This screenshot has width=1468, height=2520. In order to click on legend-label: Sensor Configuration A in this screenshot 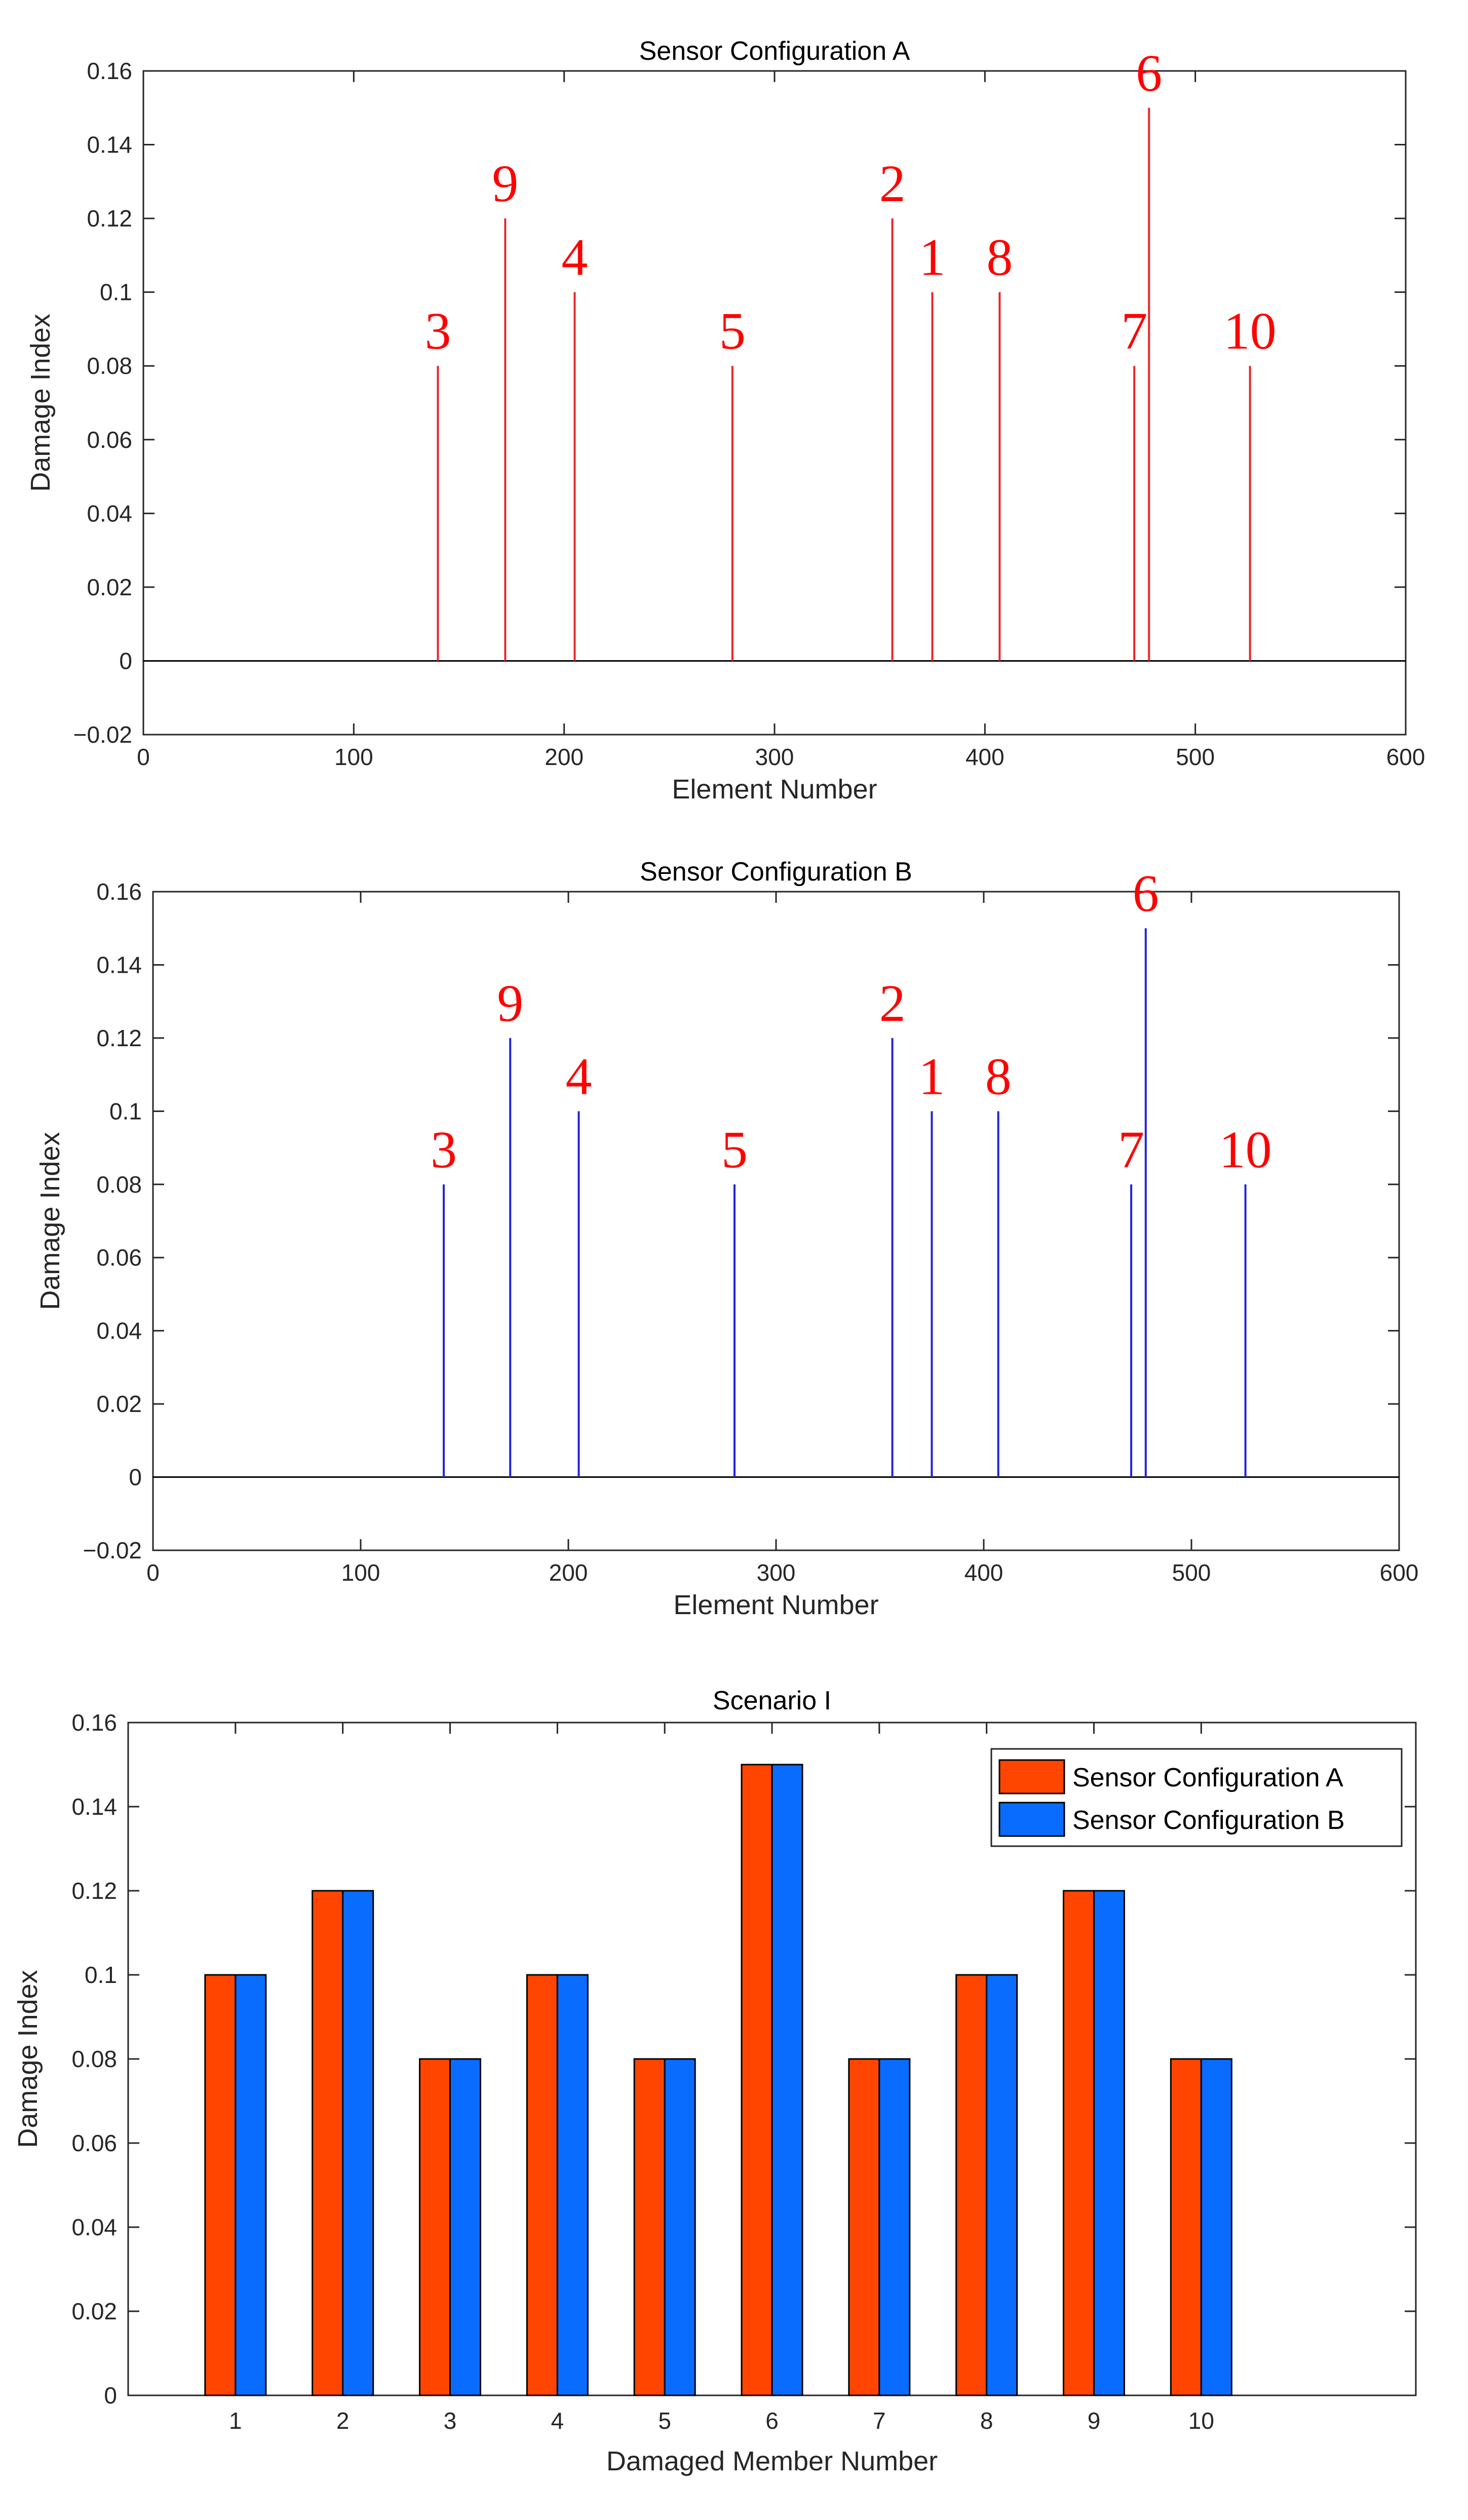, I will do `click(1207, 1777)`.